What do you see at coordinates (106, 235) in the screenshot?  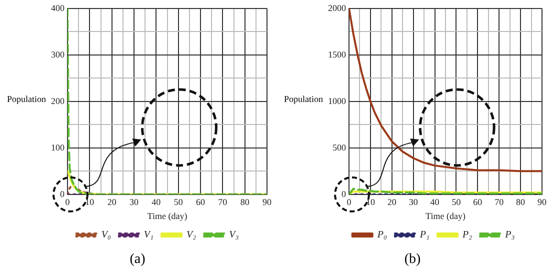 I see `legend-label: V₀` at bounding box center [106, 235].